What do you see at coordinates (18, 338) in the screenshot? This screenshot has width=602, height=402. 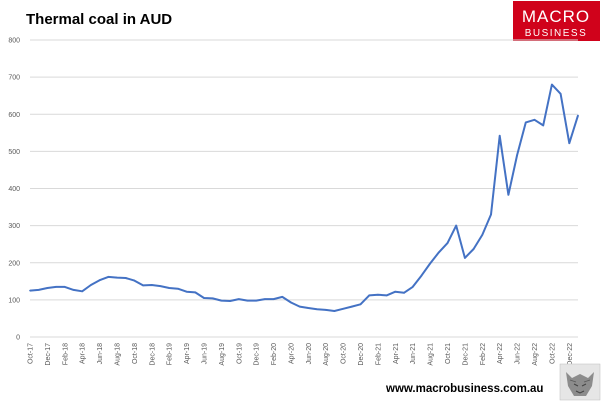 I see `y-tick-label: 0` at bounding box center [18, 338].